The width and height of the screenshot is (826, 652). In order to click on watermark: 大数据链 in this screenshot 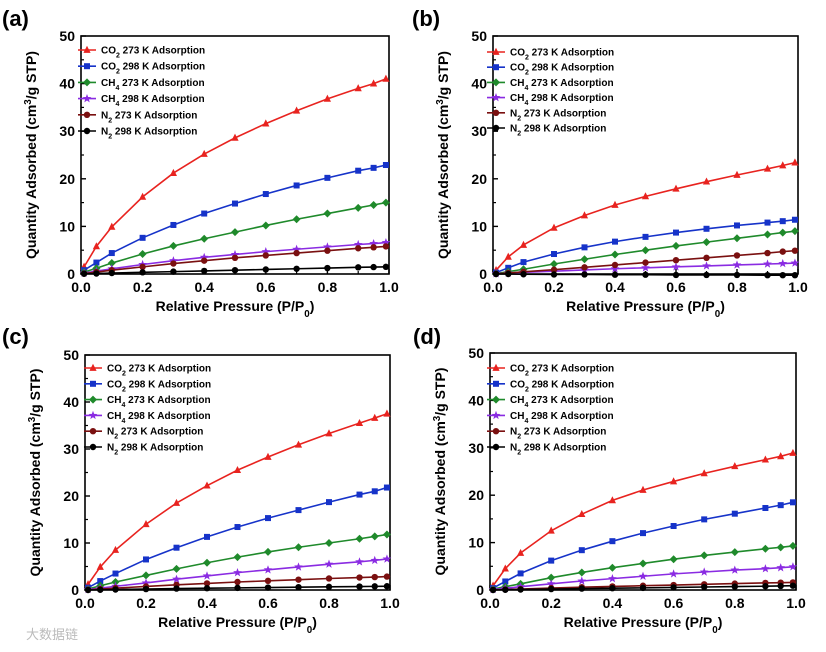, I will do `click(52, 634)`.